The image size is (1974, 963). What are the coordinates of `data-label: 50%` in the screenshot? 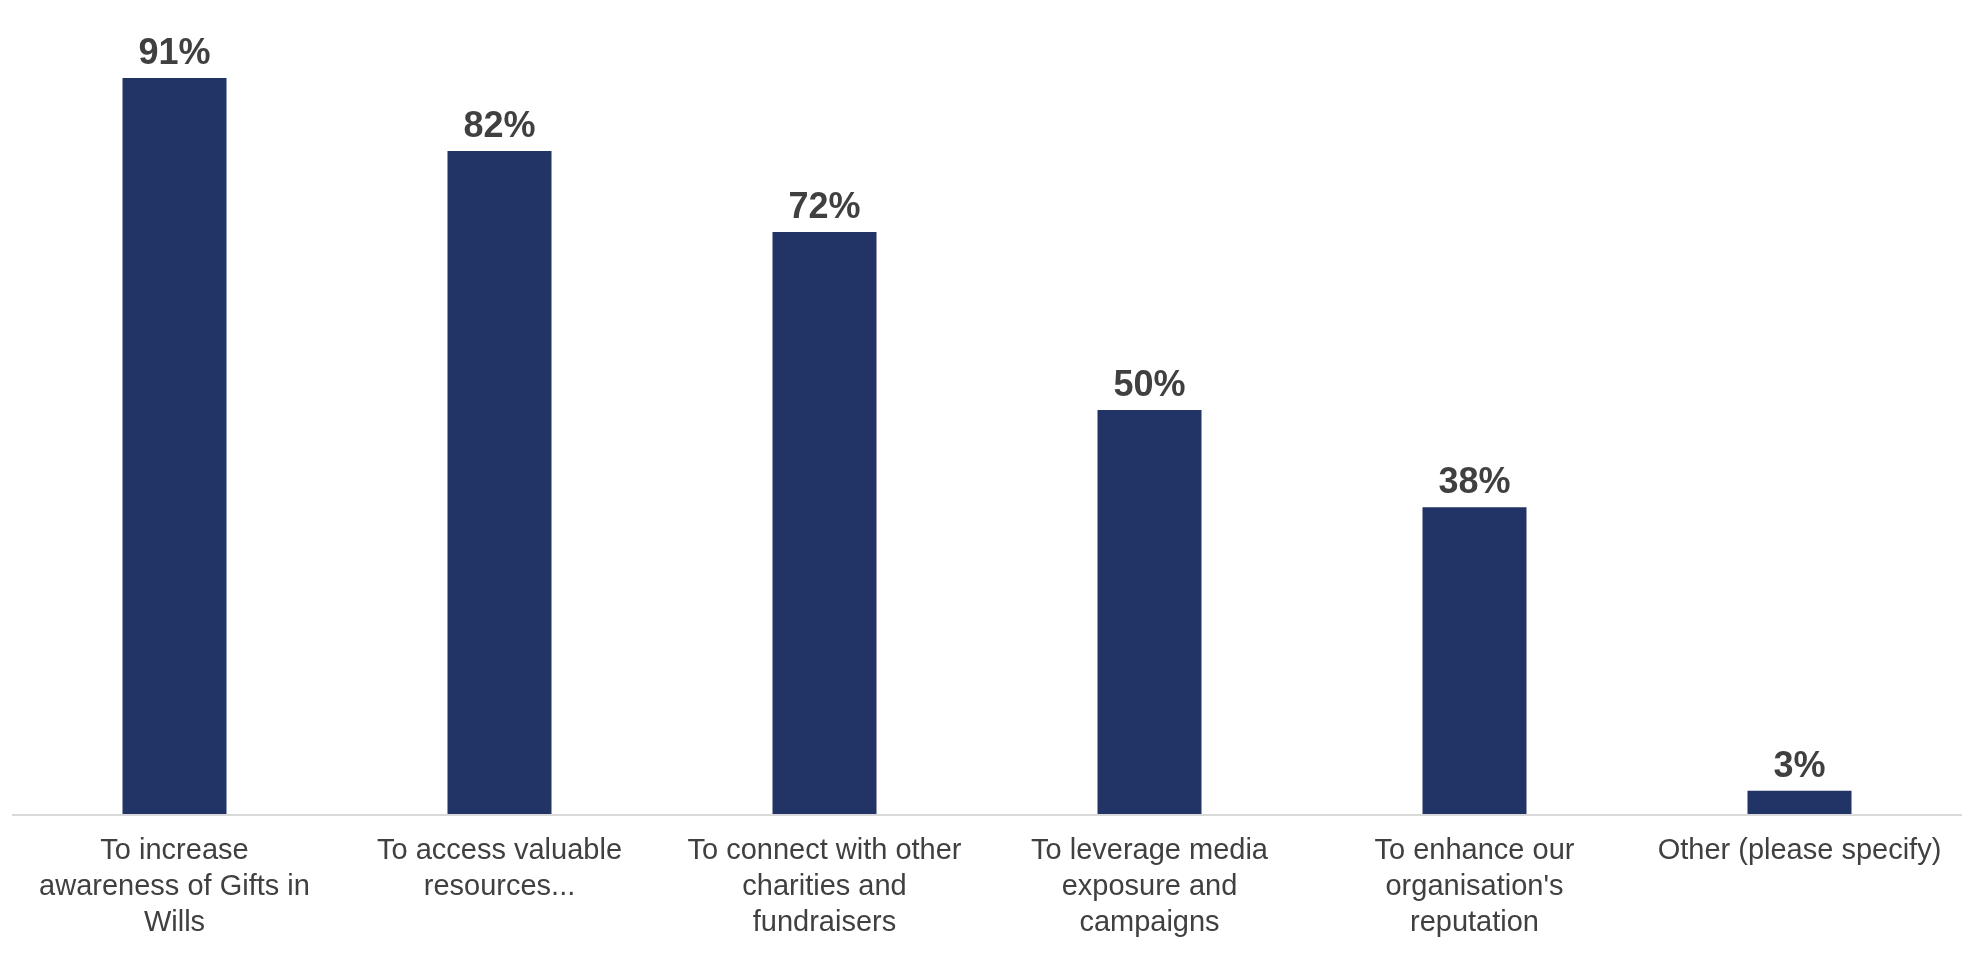 It's located at (1149, 384).